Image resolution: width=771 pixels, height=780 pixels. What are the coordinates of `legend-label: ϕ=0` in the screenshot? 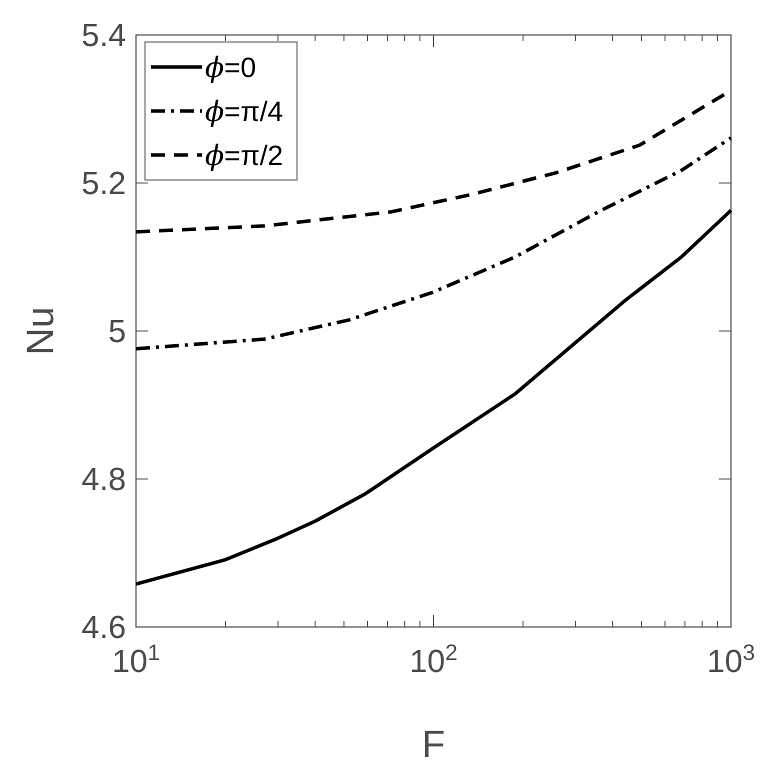 It's located at (230, 67).